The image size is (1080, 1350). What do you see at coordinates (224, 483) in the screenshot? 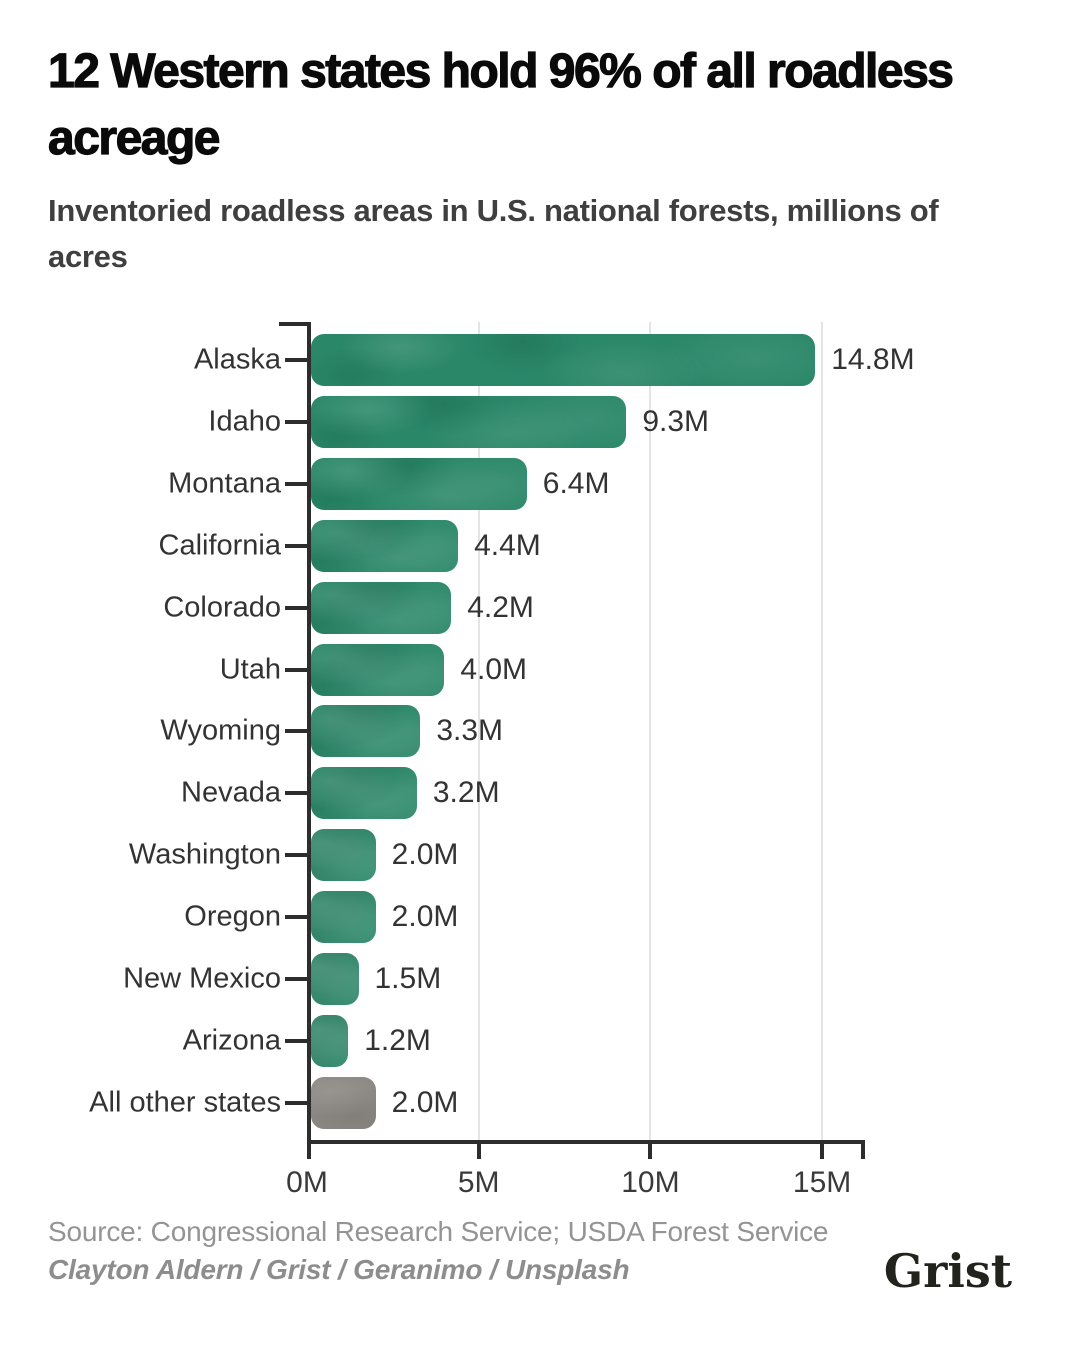
I see `category-label: Montana` at bounding box center [224, 483].